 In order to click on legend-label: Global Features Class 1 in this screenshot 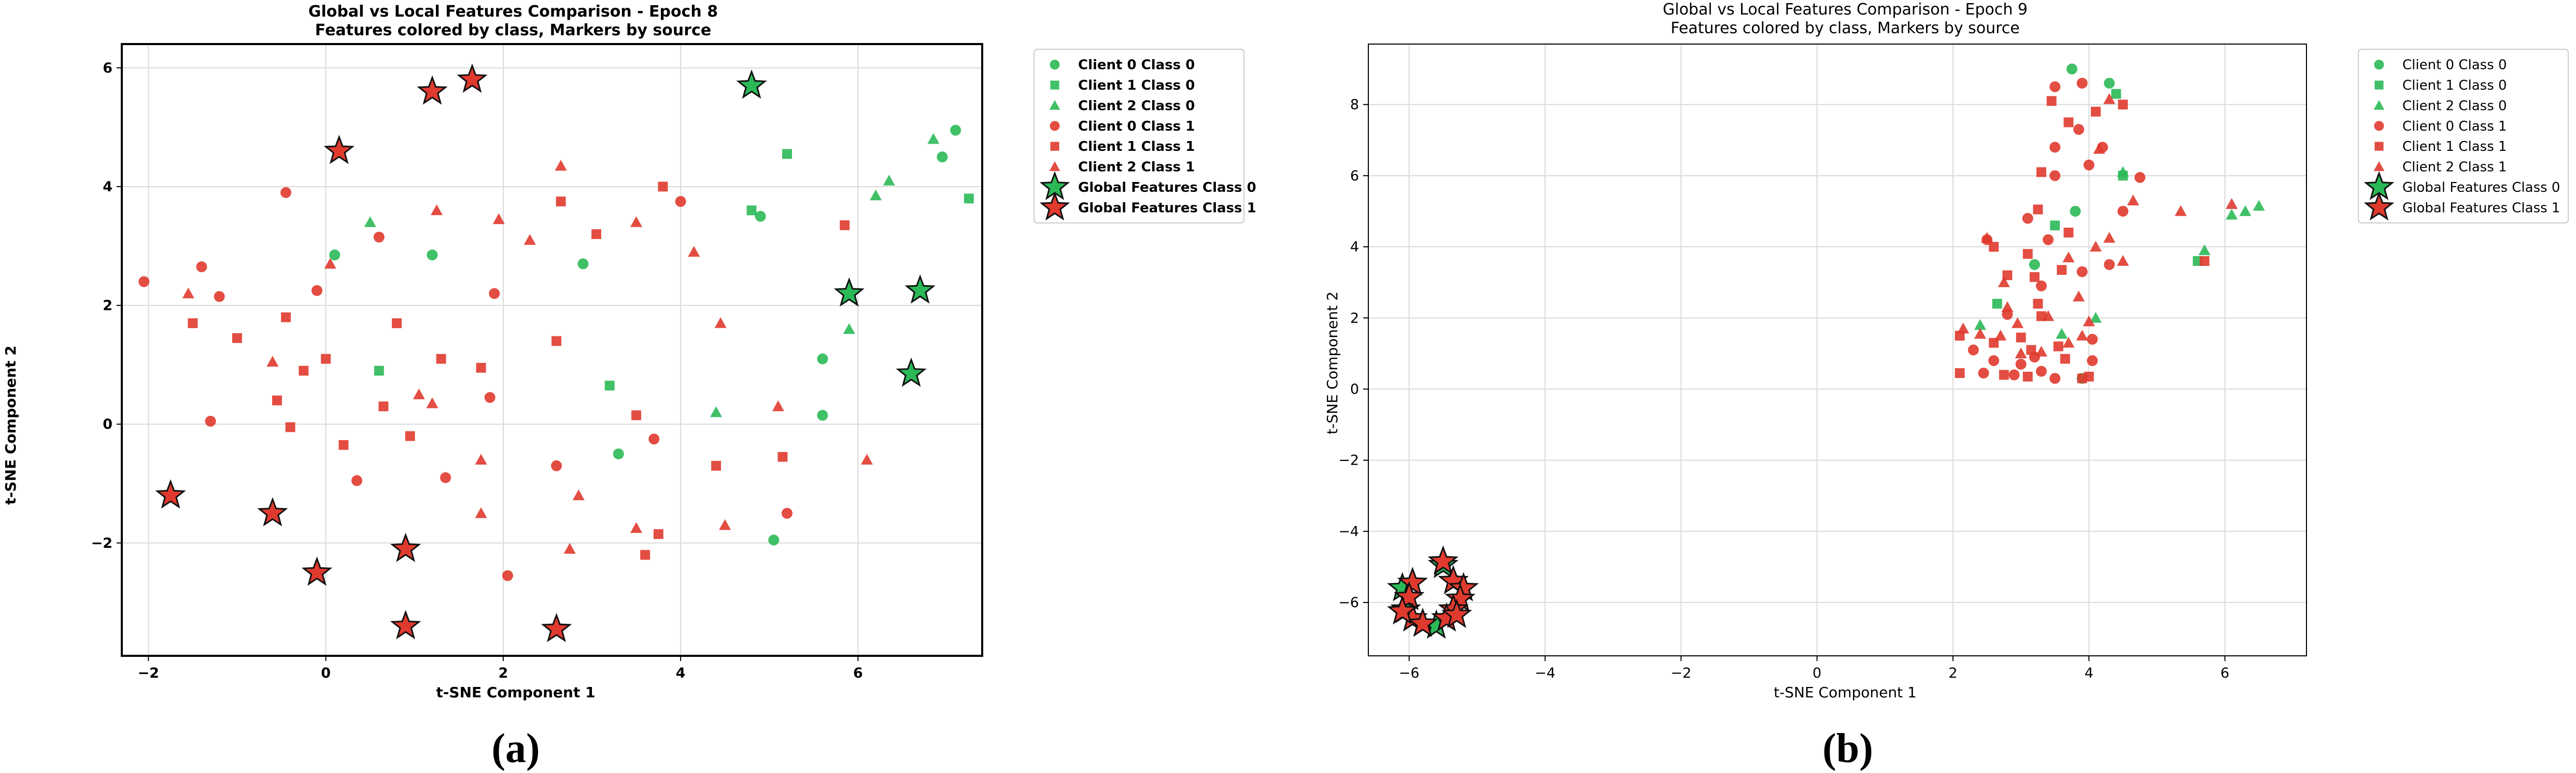, I will do `click(1167, 208)`.